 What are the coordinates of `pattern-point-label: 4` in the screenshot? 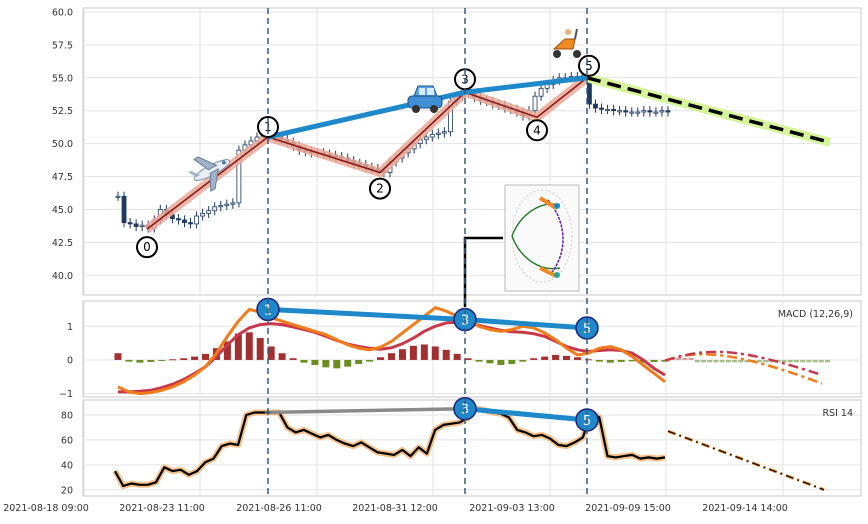 It's located at (537, 130).